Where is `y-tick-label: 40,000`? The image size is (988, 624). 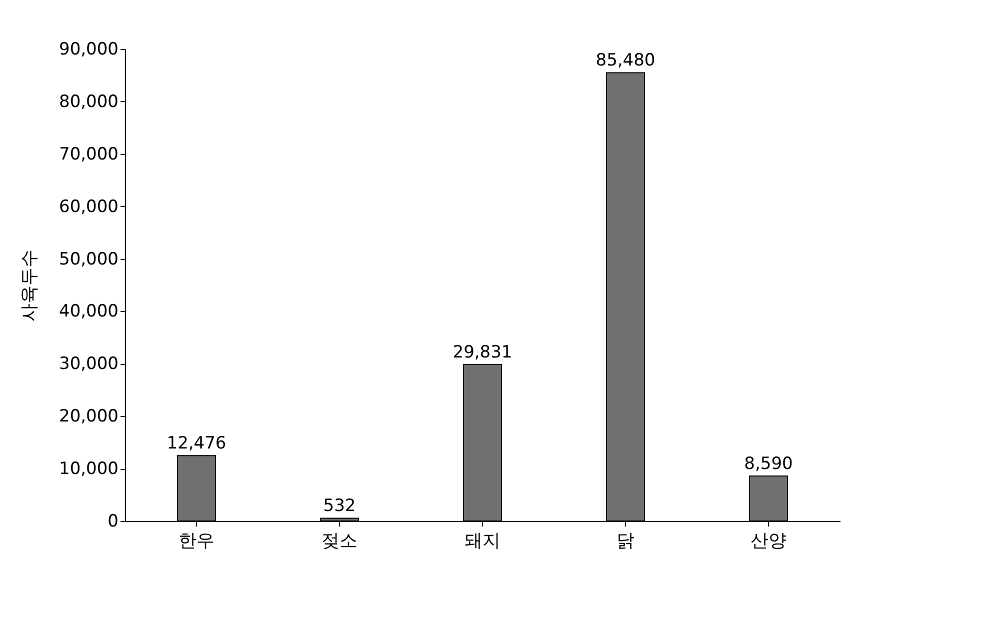 y-tick-label: 40,000 is located at coordinates (88, 312).